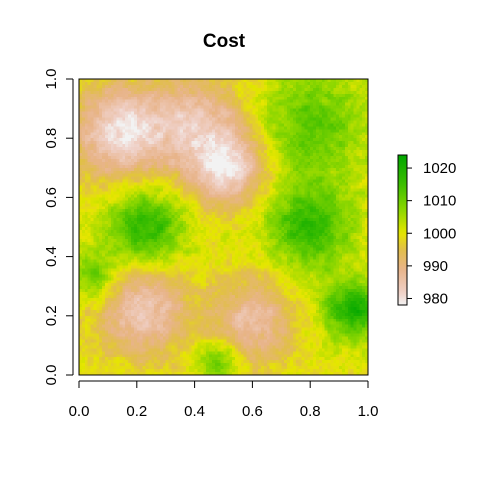 Image resolution: width=480 pixels, height=485 pixels. What do you see at coordinates (439, 233) in the screenshot?
I see `legend-tick-label: 1000` at bounding box center [439, 233].